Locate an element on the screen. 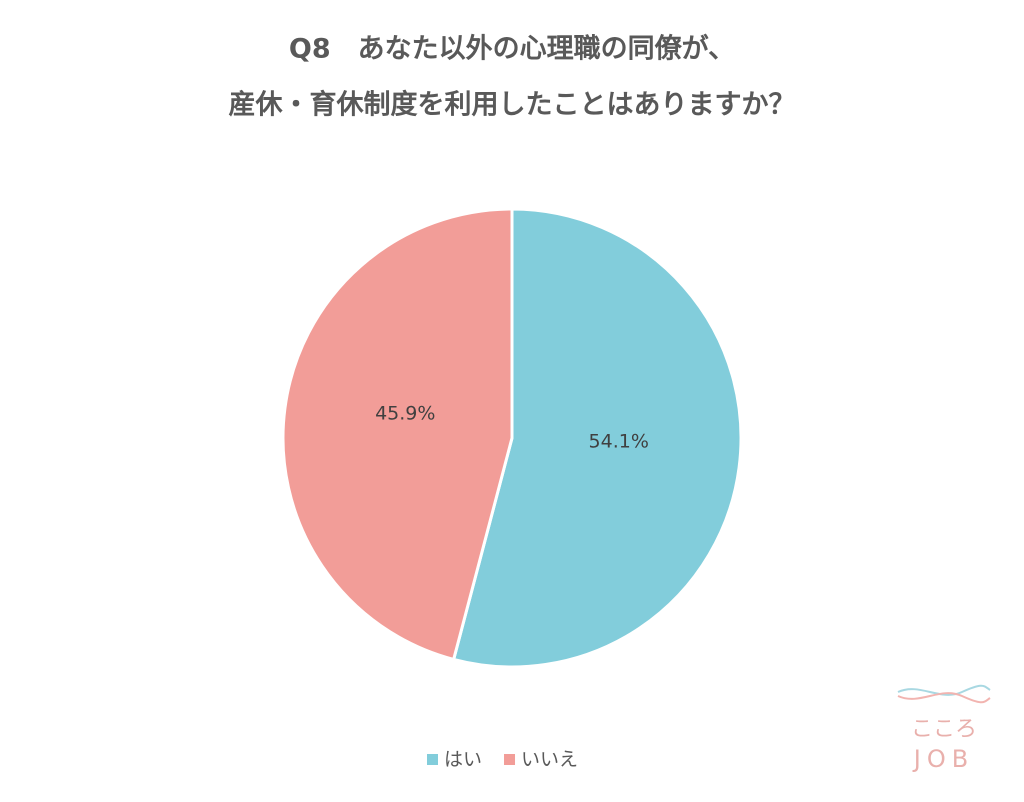 The height and width of the screenshot is (802, 1024). value-label: 45.9% is located at coordinates (405, 414).